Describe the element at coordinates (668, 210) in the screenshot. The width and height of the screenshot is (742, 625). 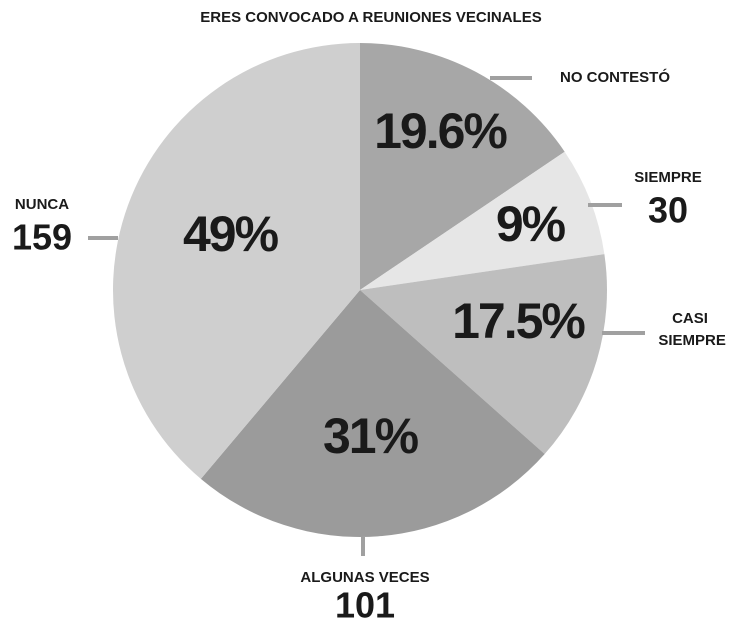
I see `count-label: 30` at that location.